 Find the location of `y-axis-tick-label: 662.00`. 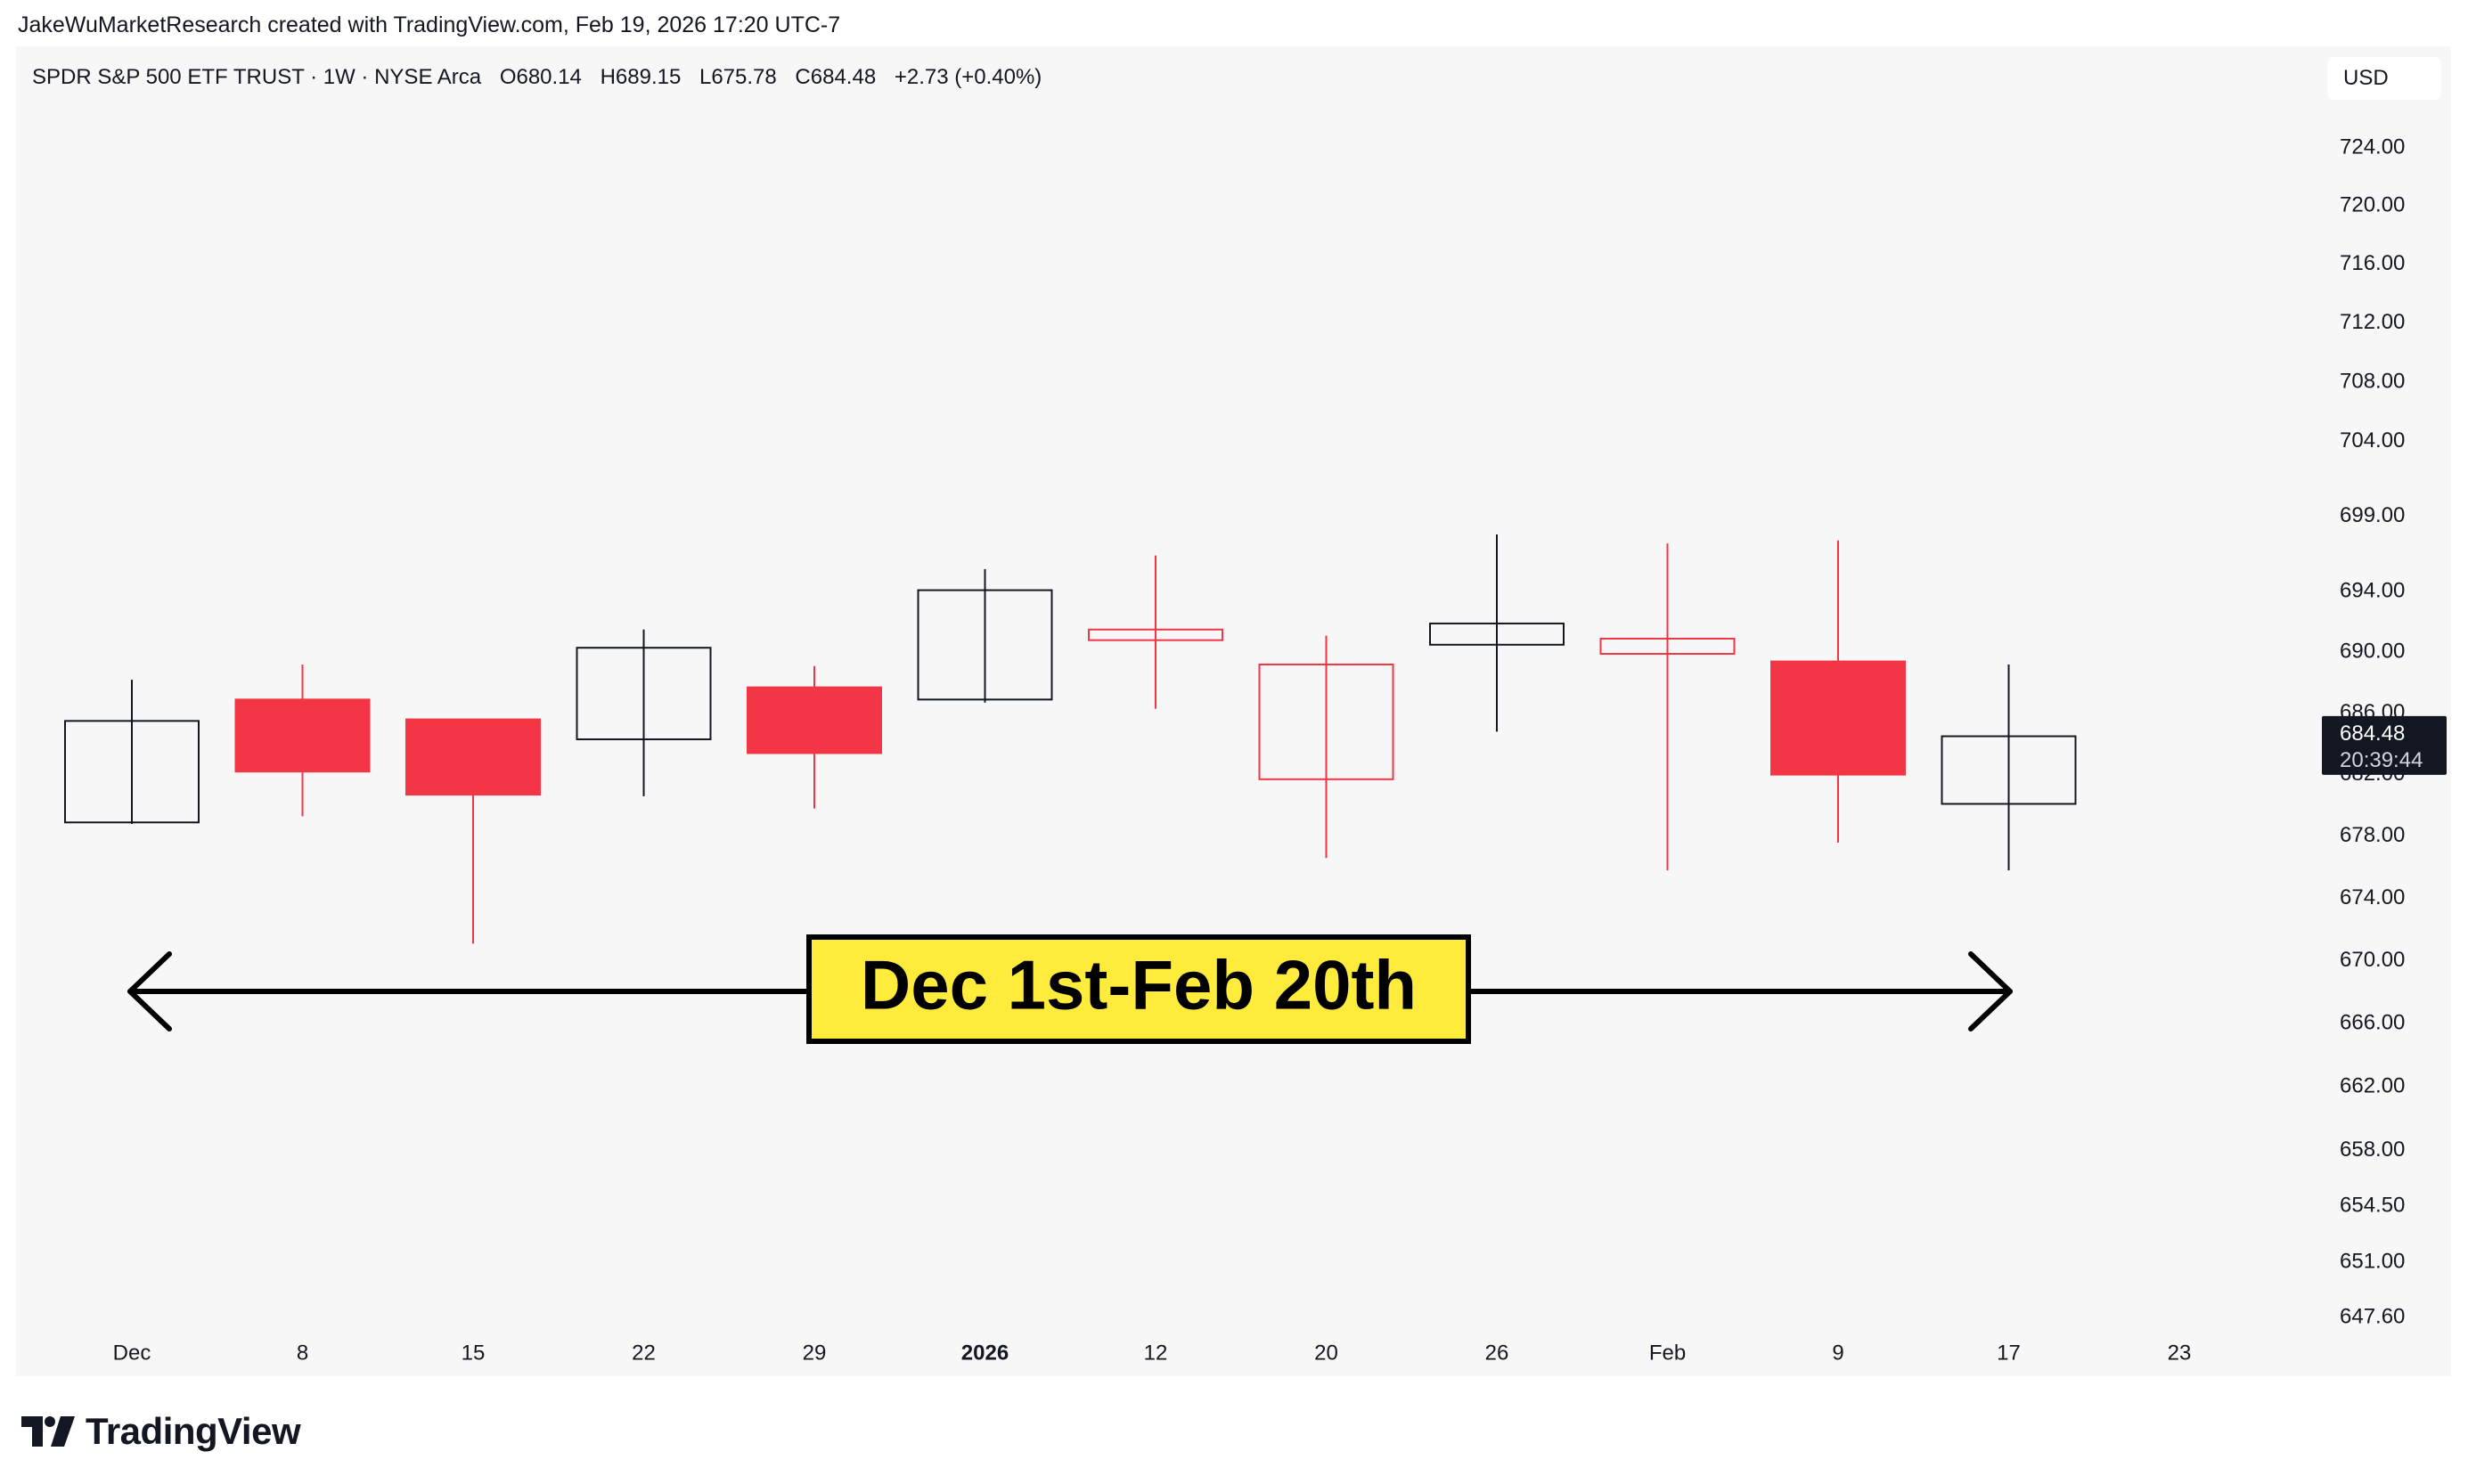

y-axis-tick-label: 662.00 is located at coordinates (2372, 1085).